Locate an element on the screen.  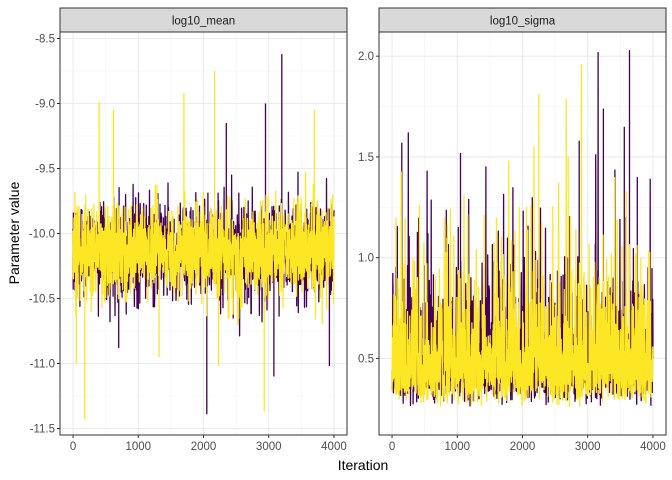
y-tick-label: -8.5 is located at coordinates (45, 40).